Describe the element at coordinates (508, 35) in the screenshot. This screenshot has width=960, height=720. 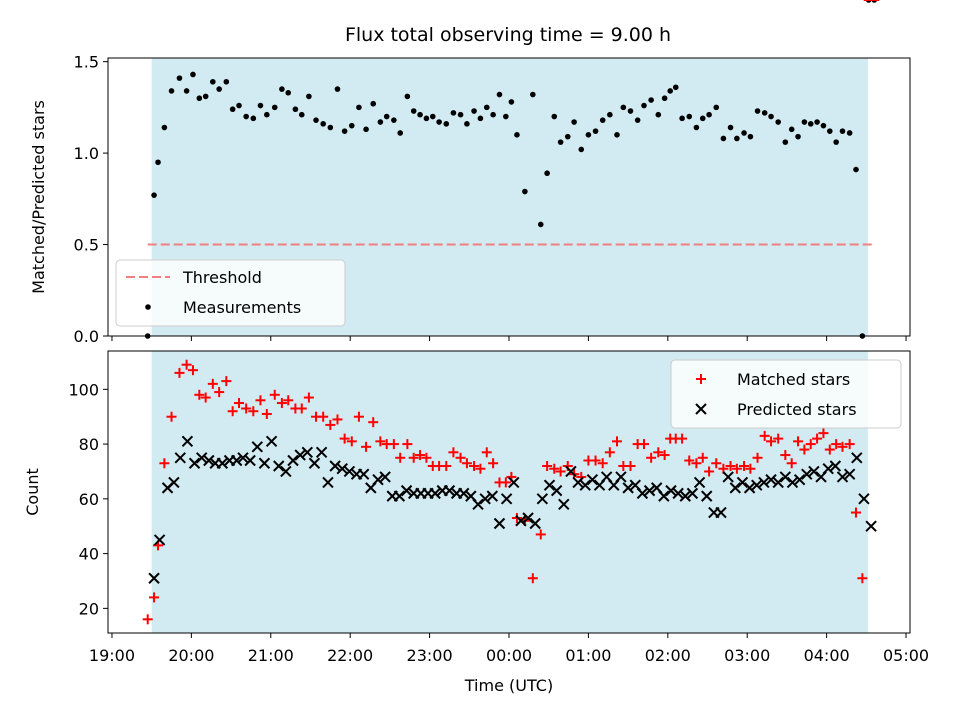
I see `chart-title: Flux total observing time = 9.00 h` at that location.